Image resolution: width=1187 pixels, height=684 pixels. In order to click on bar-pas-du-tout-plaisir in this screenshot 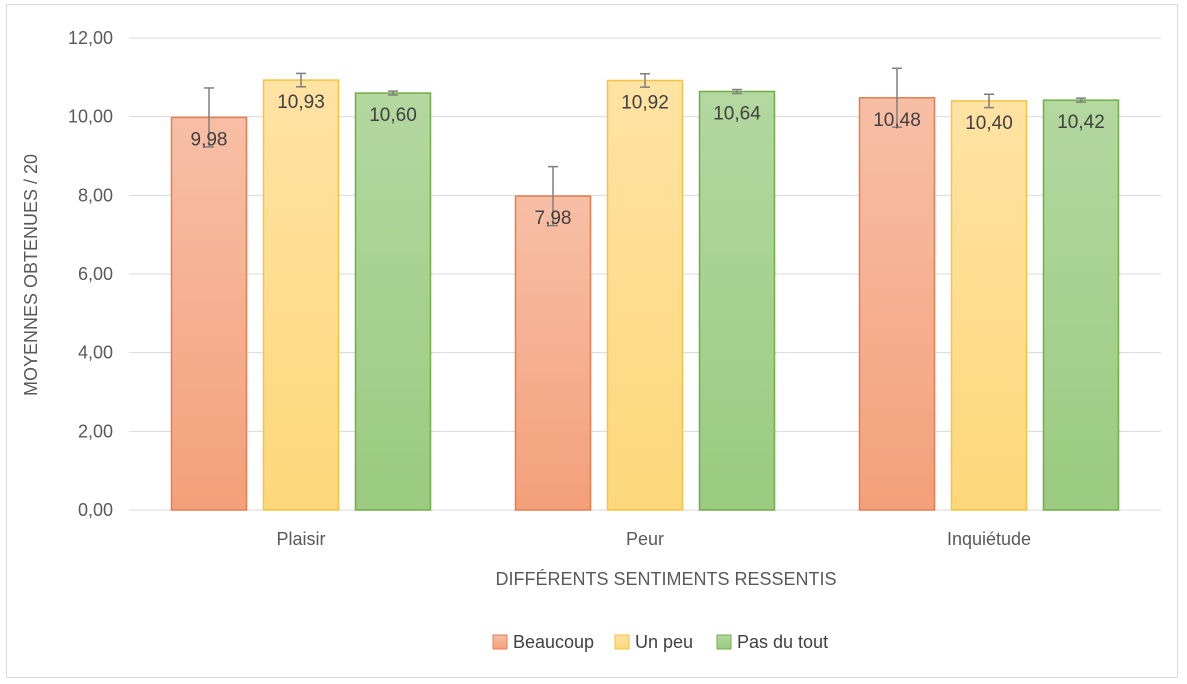, I will do `click(393, 301)`.